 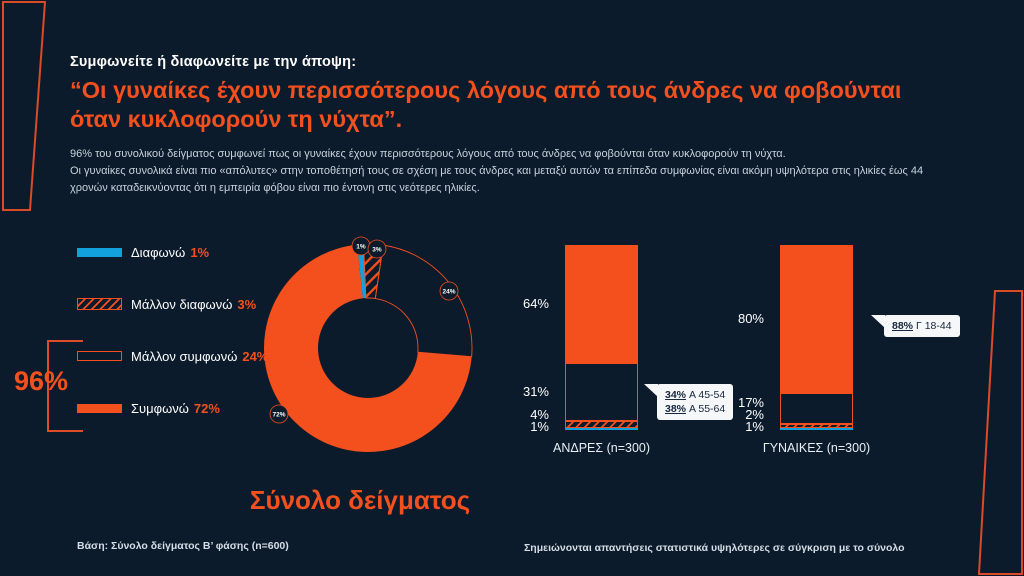 I want to click on legend-label: Συμφωνώ, so click(x=160, y=408).